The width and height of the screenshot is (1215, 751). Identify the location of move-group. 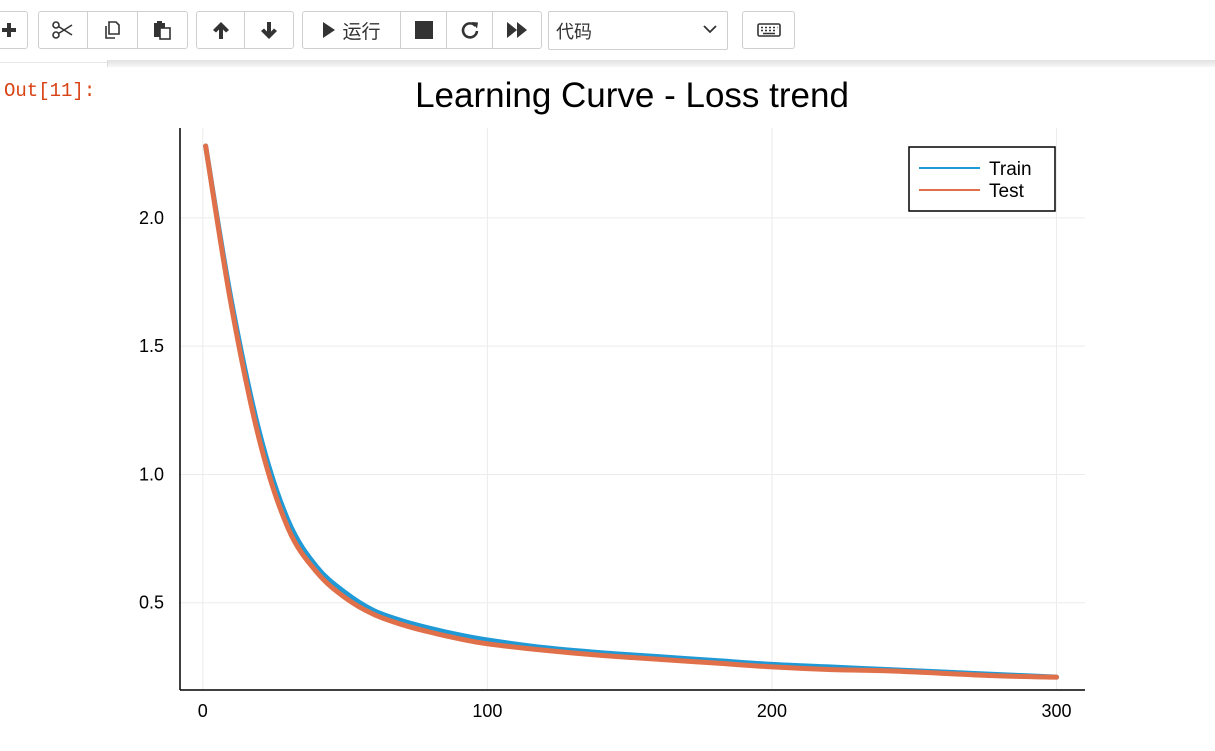
(245, 30).